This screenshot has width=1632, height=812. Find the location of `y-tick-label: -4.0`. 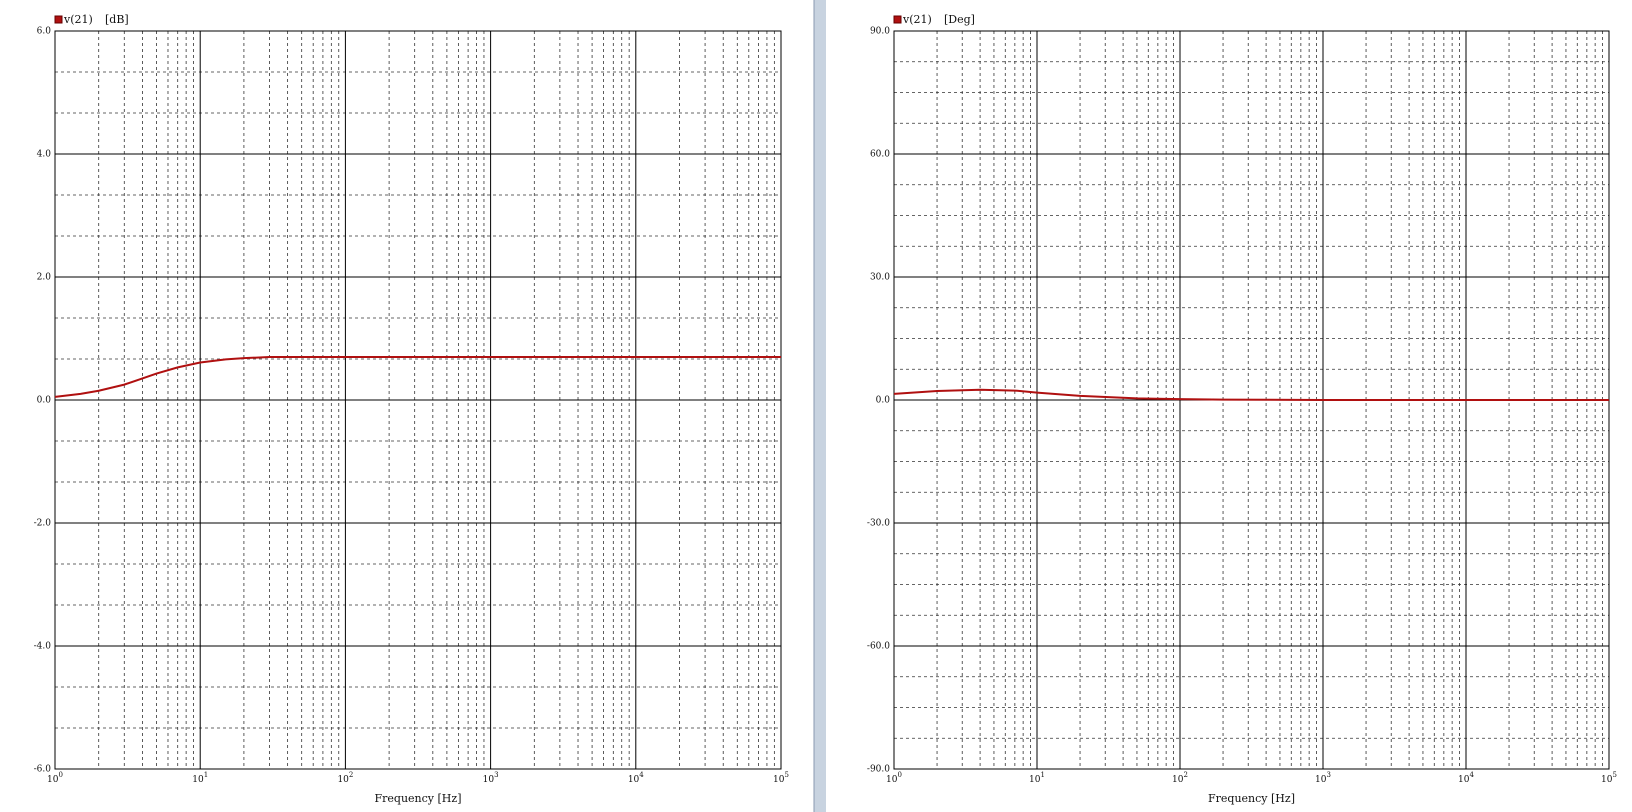

y-tick-label: -4.0 is located at coordinates (43, 647).